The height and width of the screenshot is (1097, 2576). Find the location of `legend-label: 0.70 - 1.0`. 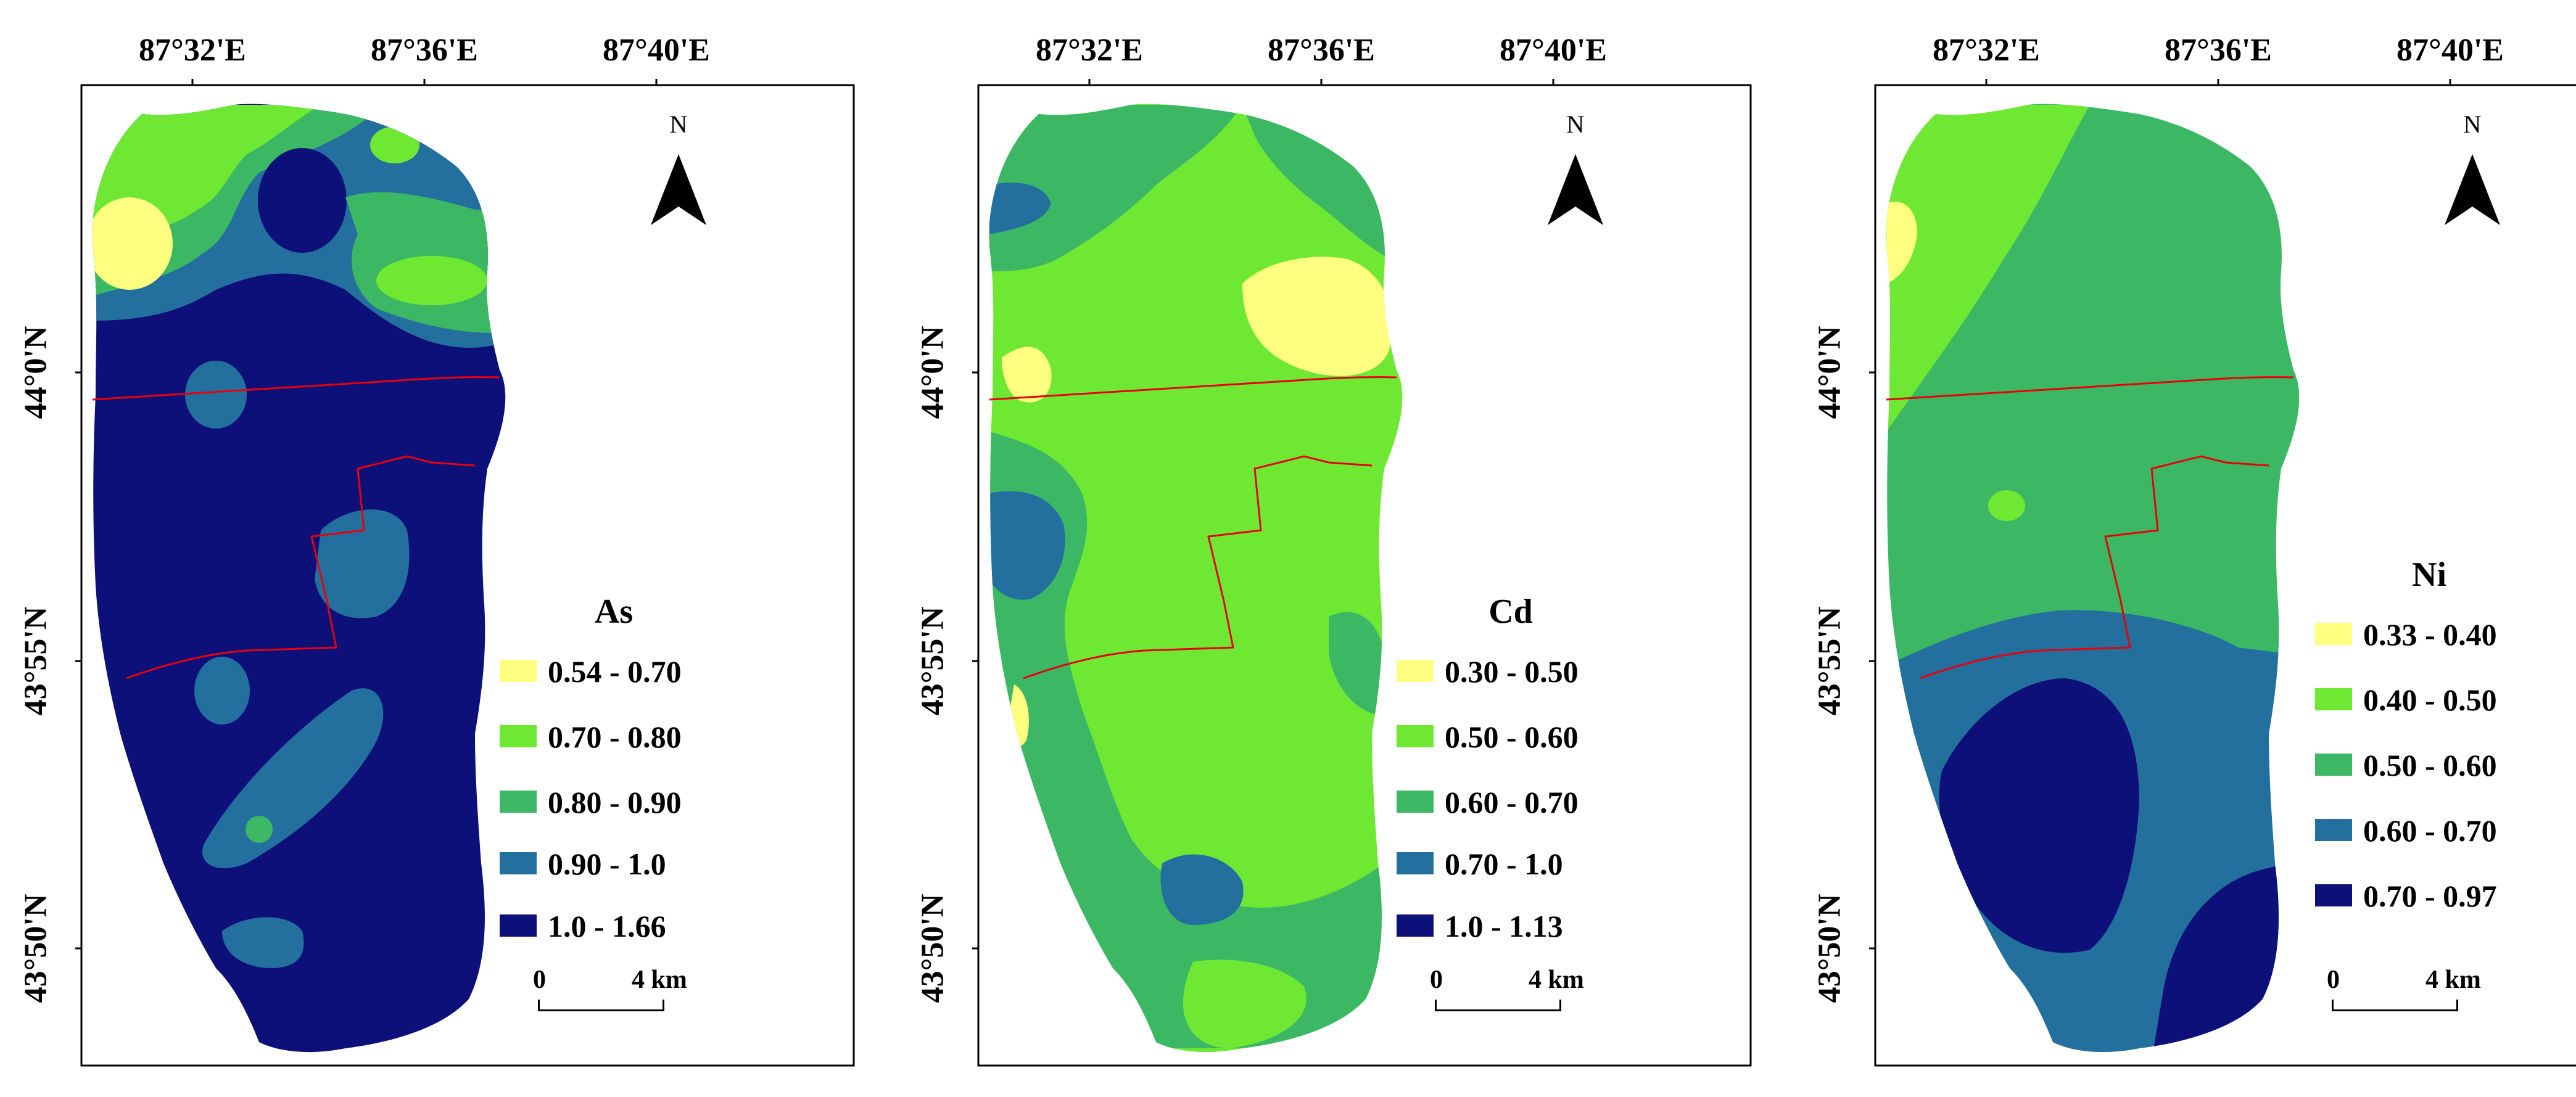

legend-label: 0.70 - 1.0 is located at coordinates (1504, 864).